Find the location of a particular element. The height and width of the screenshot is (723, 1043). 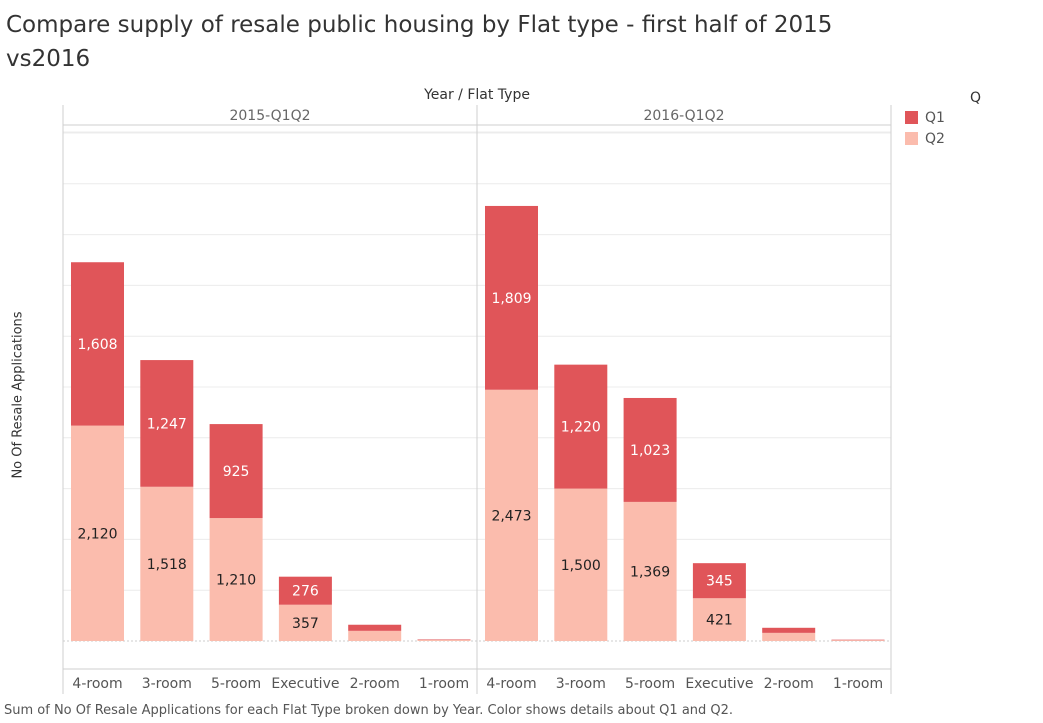

data-label-q1: 1,220 is located at coordinates (581, 428).